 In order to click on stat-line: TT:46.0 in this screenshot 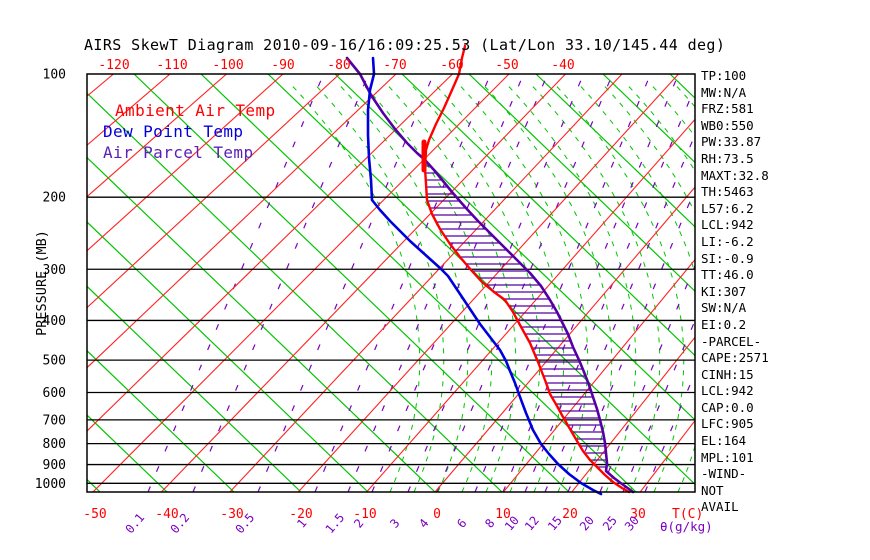, I will do `click(727, 275)`.